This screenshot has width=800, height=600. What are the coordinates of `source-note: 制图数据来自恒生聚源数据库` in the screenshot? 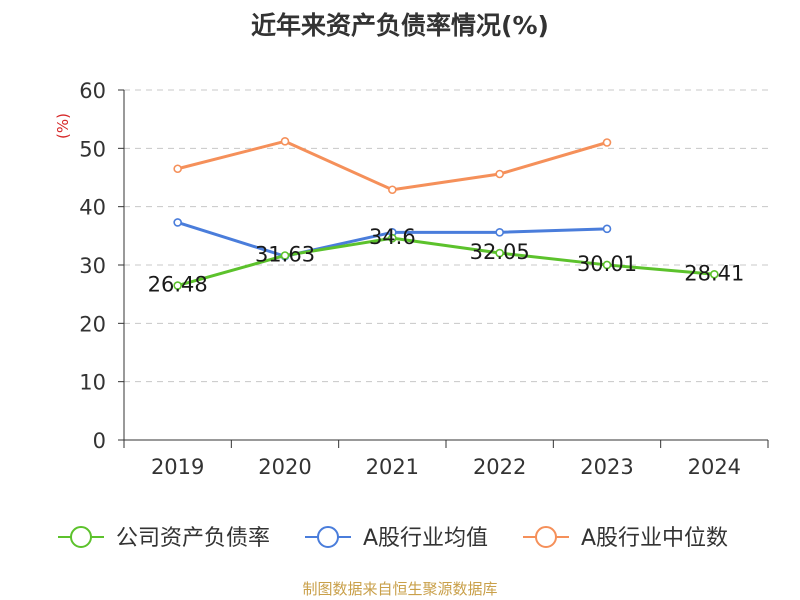 It's located at (400, 589).